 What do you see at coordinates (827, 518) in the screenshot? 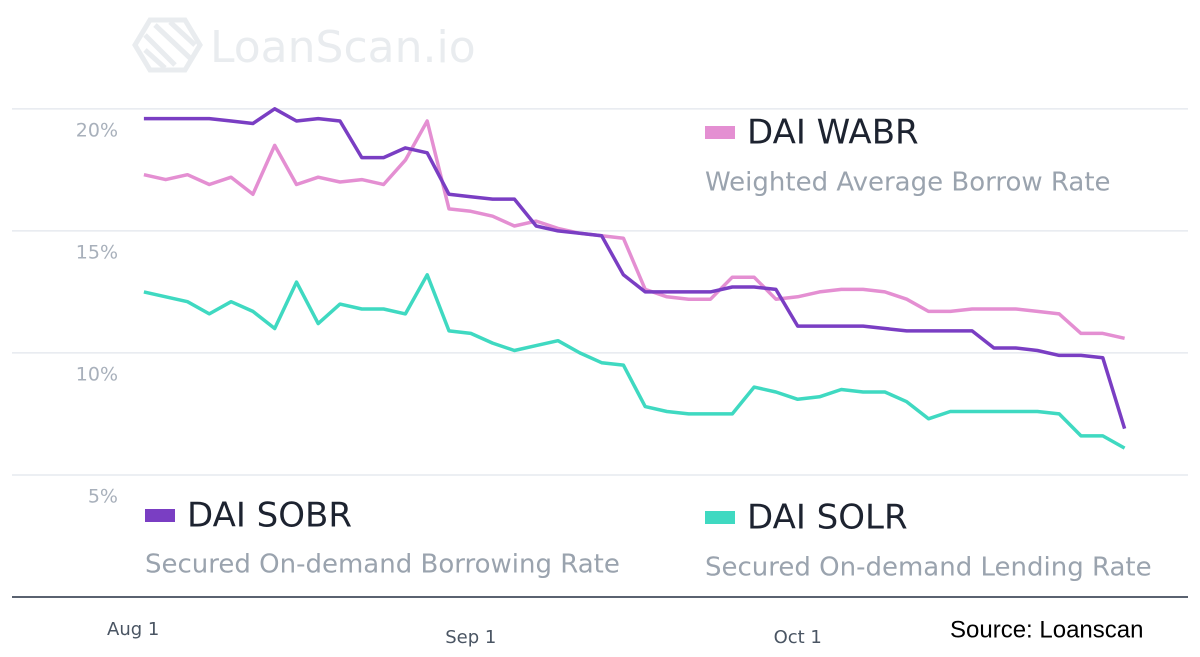
I see `legend-label: DAI SOLR` at bounding box center [827, 518].